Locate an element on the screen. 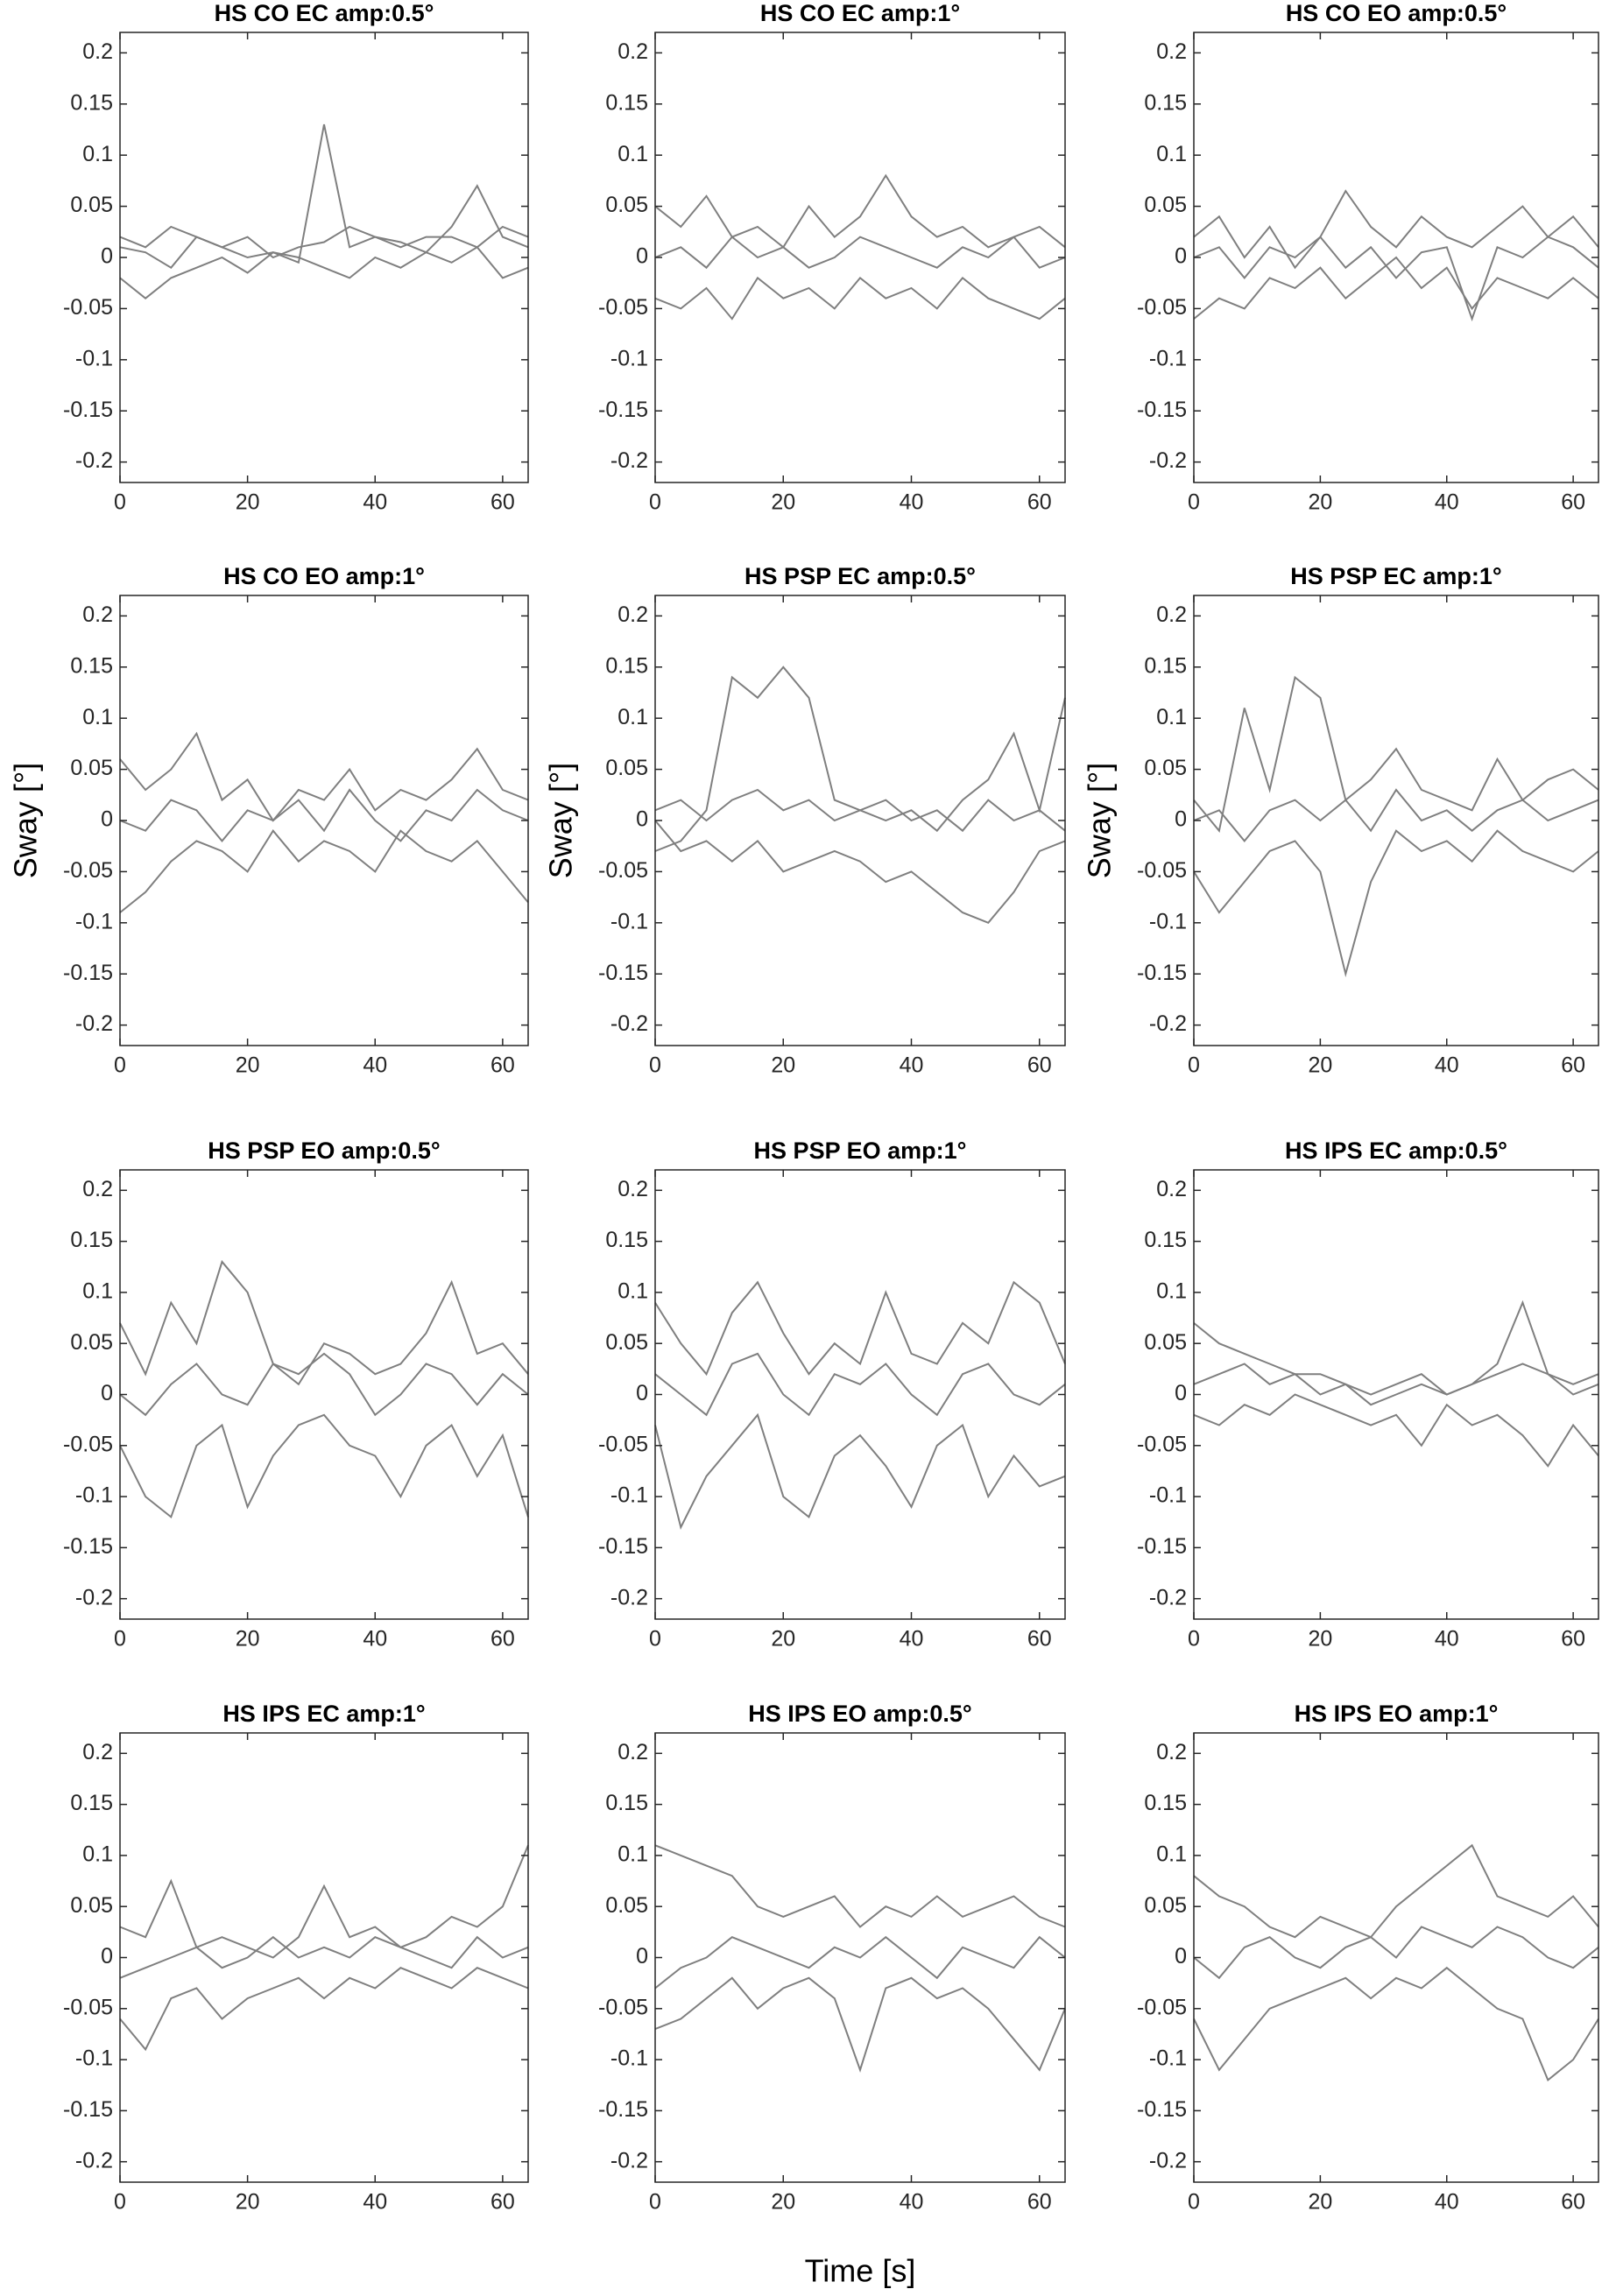 Image resolution: width=1609 pixels, height=2296 pixels. subplot-title: HS CO EO amp:0.5° is located at coordinates (1396, 13).